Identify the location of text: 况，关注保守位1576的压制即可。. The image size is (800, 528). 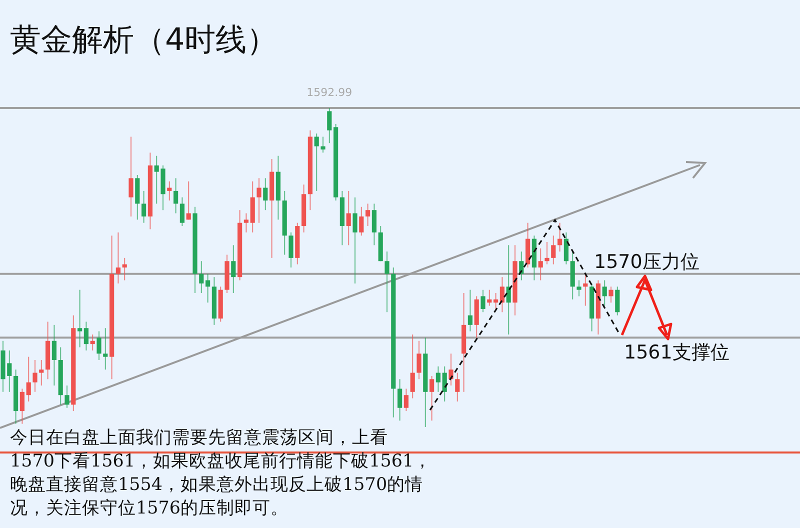
(149, 508).